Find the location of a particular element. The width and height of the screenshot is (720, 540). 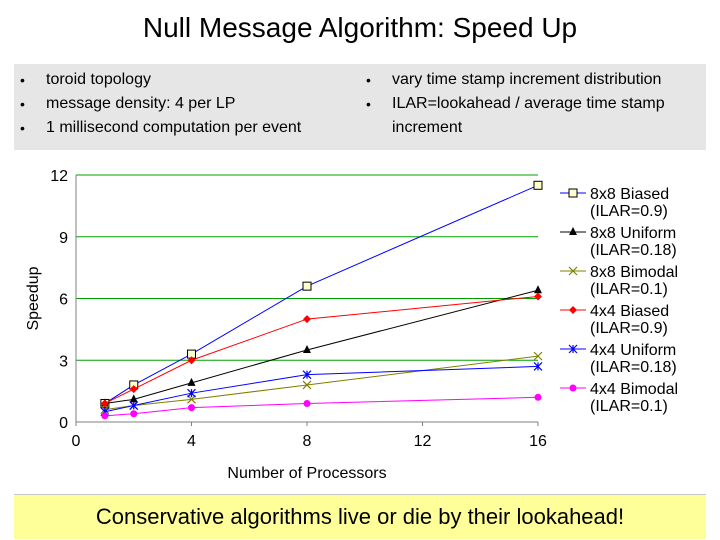

legend-label: 8x8 Biased is located at coordinates (629, 194).